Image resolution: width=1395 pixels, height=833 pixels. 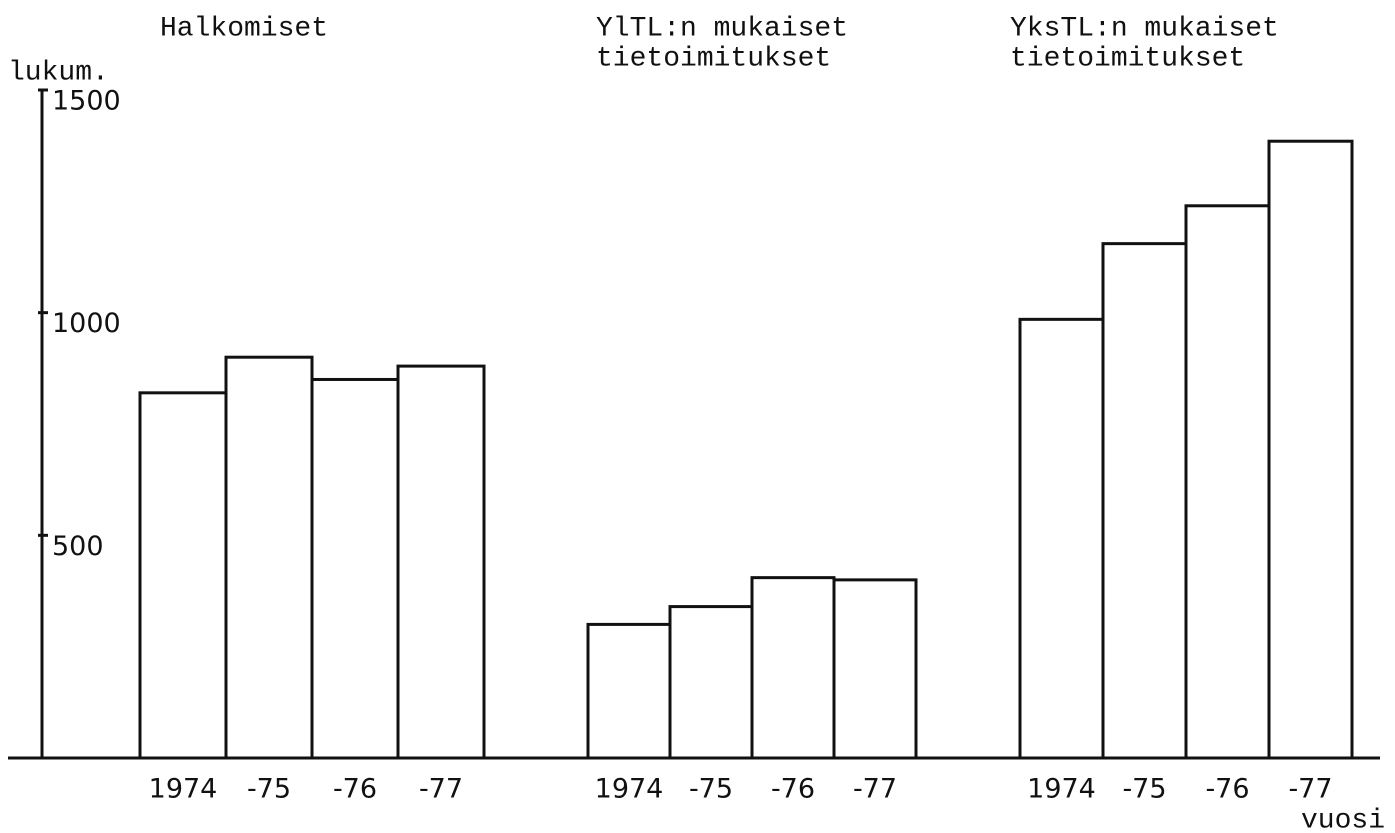 What do you see at coordinates (78, 546) in the screenshot?
I see `y-tick-label: 500` at bounding box center [78, 546].